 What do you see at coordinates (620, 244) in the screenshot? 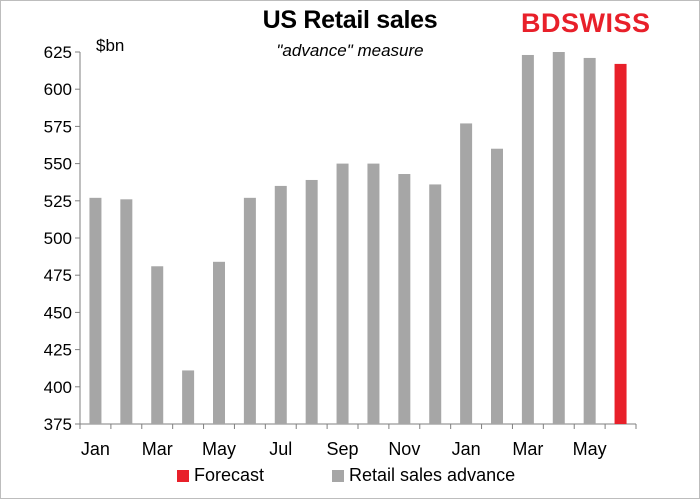
I see `bar-forecast` at bounding box center [620, 244].